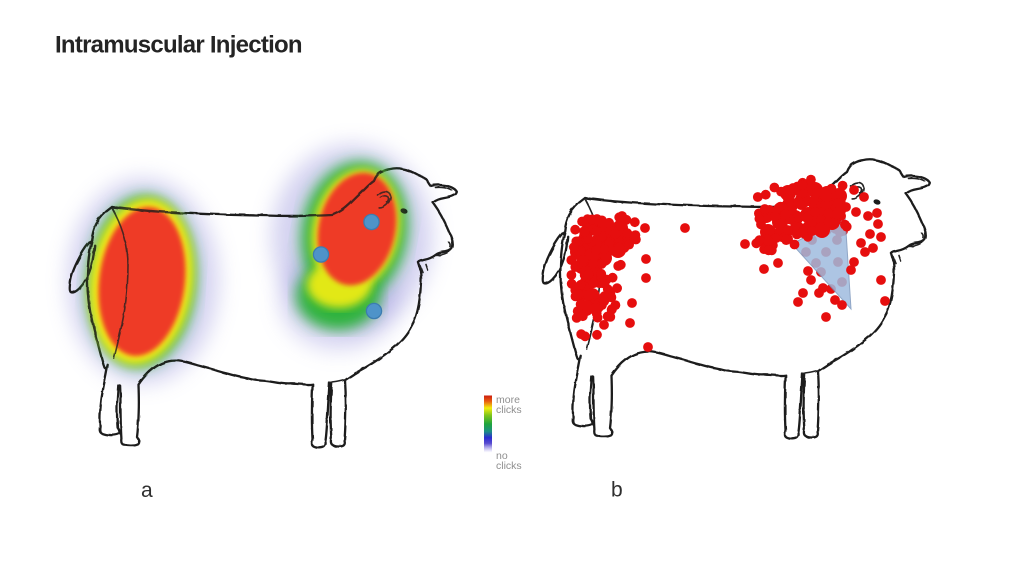  What do you see at coordinates (502, 456) in the screenshot?
I see `svg-text: no` at bounding box center [502, 456].